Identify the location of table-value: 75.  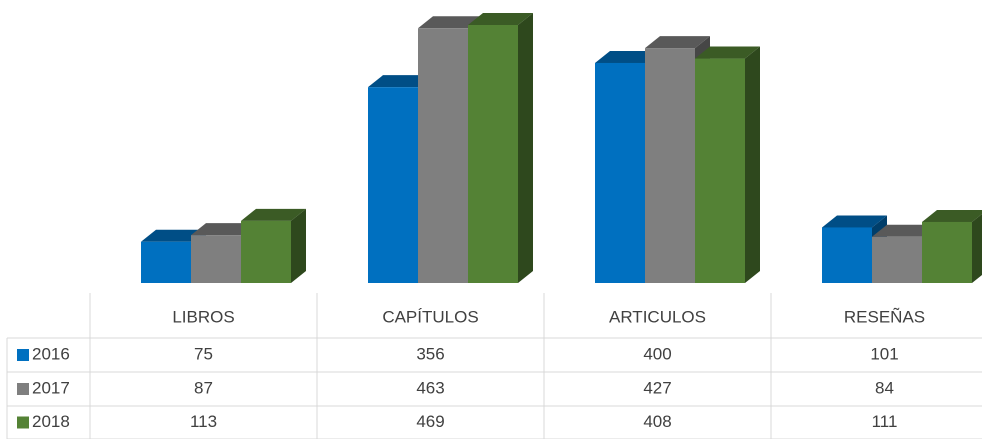
(203, 353).